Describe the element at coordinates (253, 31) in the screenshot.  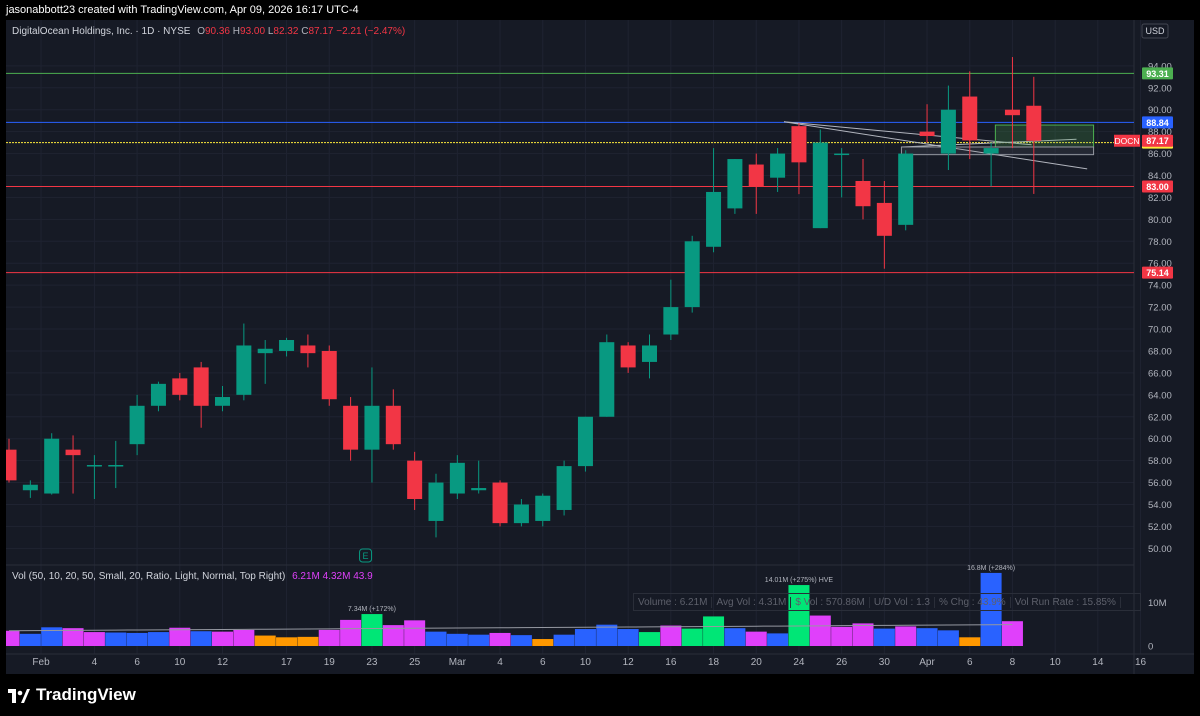
I see `high-value: 93.00` at that location.